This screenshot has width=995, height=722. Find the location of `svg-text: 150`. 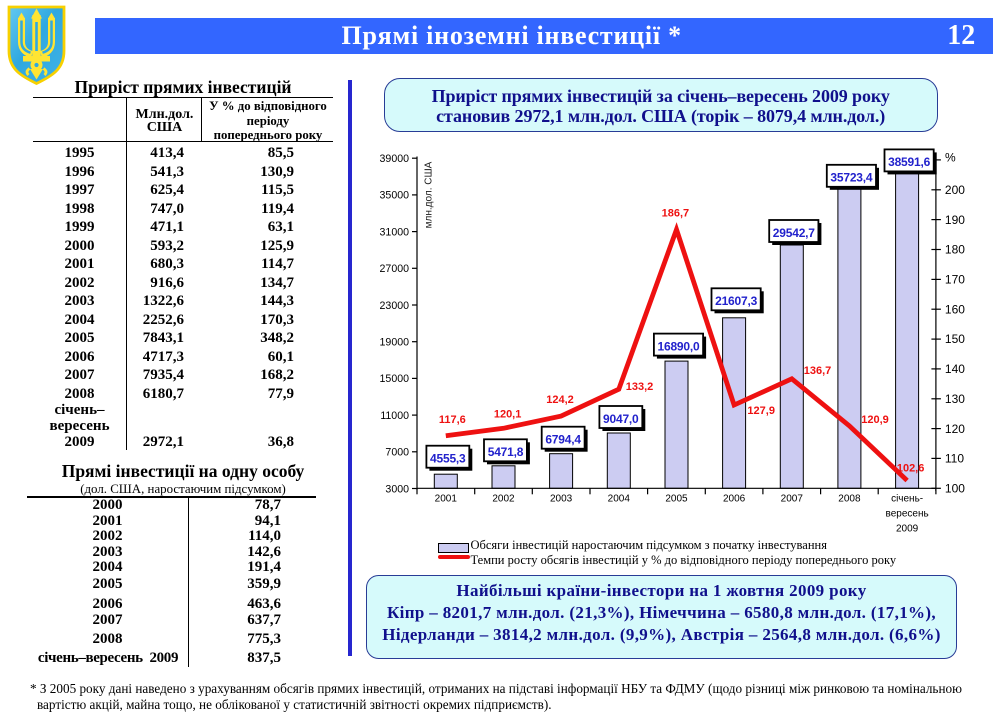

svg-text: 150 is located at coordinates (955, 339).